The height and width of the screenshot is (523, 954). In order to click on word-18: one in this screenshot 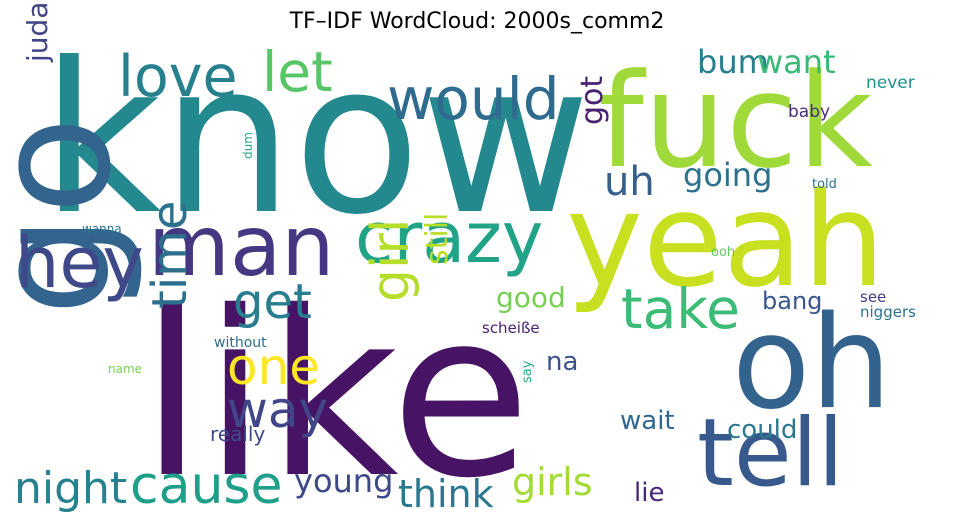, I will do `click(273, 367)`.